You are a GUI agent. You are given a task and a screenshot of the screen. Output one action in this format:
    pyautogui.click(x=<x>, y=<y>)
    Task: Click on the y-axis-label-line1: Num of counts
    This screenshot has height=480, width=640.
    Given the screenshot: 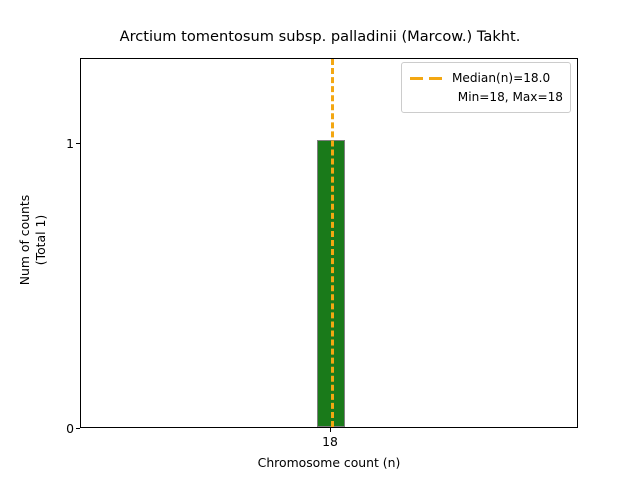 What is the action you would take?
    pyautogui.click(x=24, y=240)
    